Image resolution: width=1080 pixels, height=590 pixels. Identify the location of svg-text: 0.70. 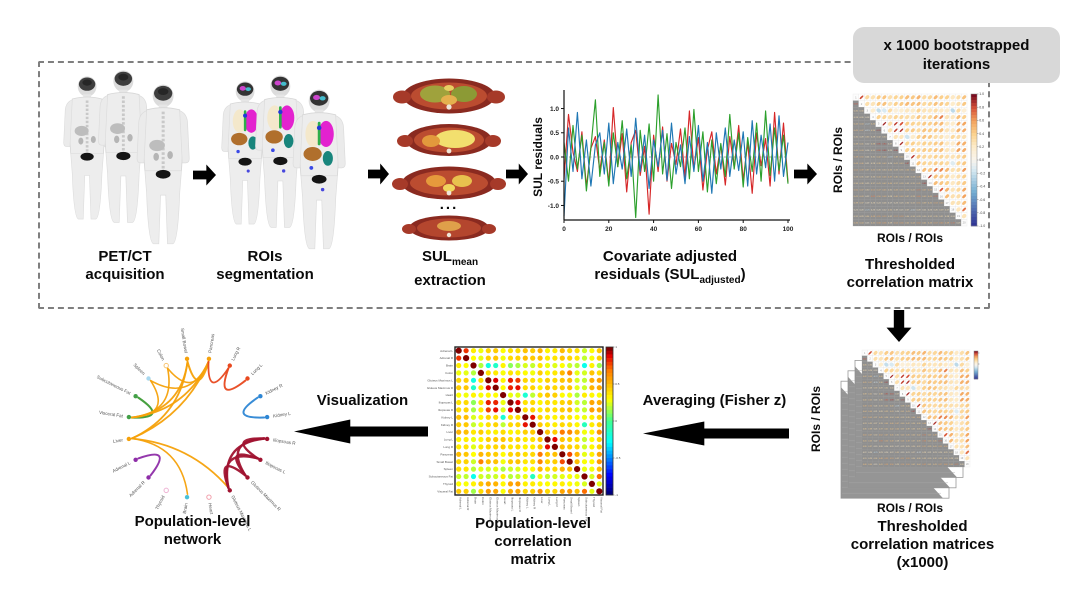
(924, 436).